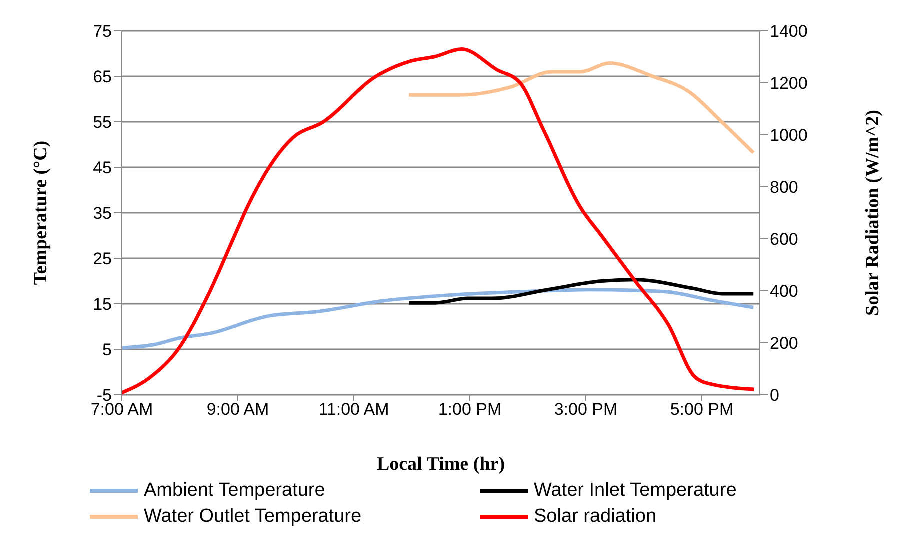 The height and width of the screenshot is (533, 908). Describe the element at coordinates (873, 213) in the screenshot. I see `y2-axis-title: Solar Radiation (W/m^2)` at that location.